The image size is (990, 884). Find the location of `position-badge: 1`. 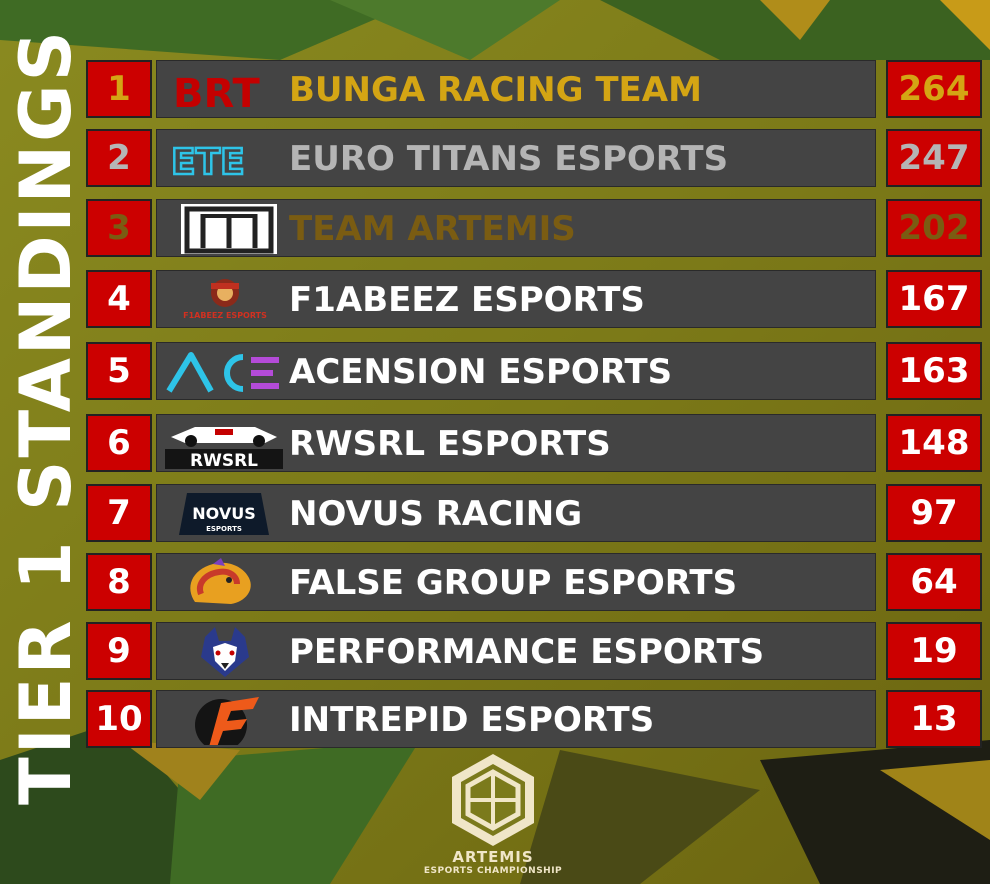

position-badge: 1 is located at coordinates (119, 89).